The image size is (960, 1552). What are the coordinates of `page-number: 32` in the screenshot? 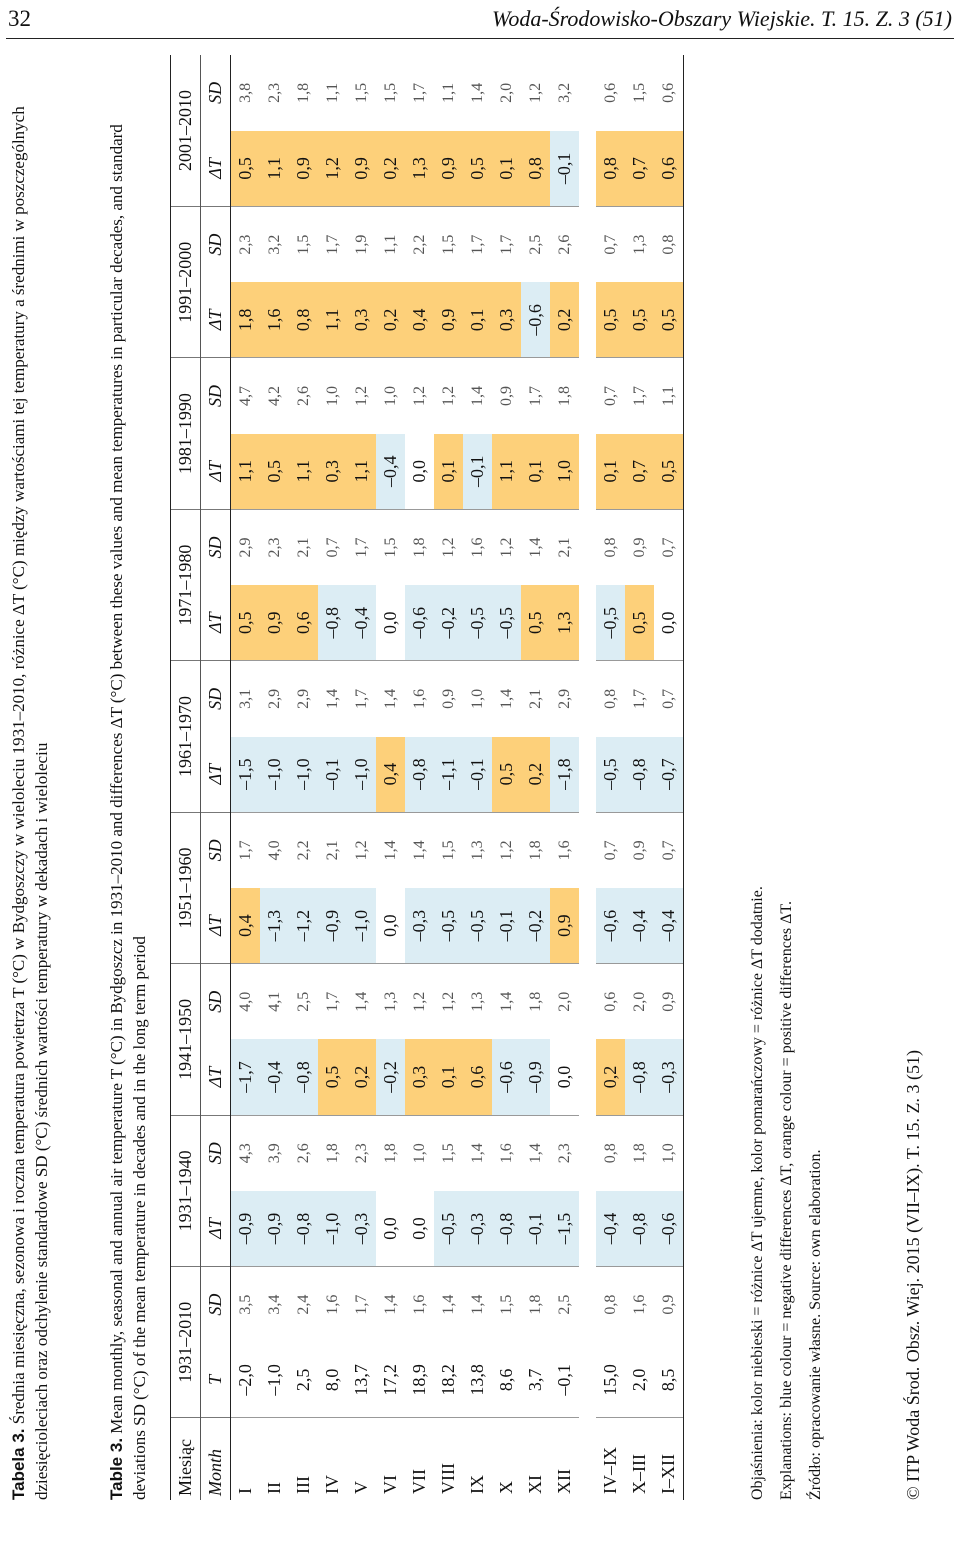 It's located at (19, 18).